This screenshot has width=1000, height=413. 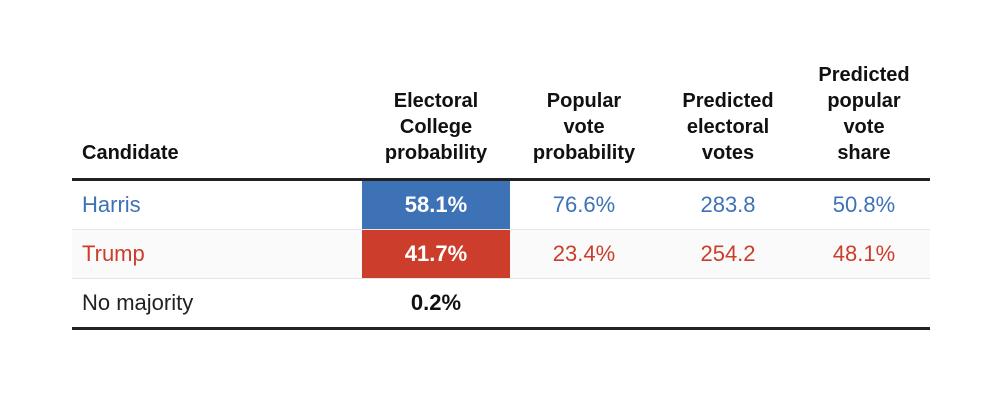 I want to click on candidate-name: No majority, so click(x=217, y=304).